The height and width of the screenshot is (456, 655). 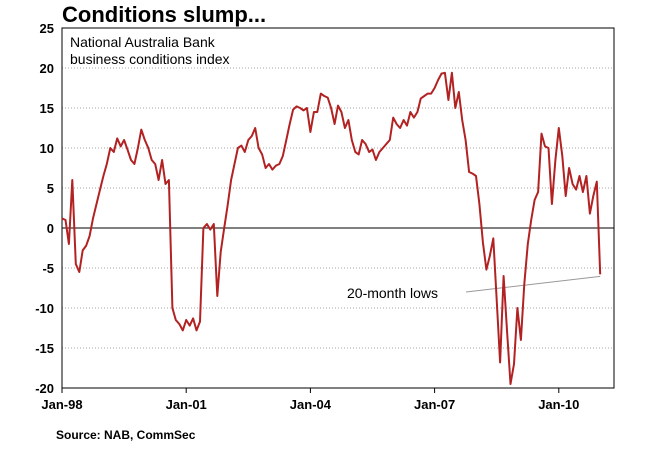 I want to click on x-tick-label: Jan-01, so click(x=186, y=404).